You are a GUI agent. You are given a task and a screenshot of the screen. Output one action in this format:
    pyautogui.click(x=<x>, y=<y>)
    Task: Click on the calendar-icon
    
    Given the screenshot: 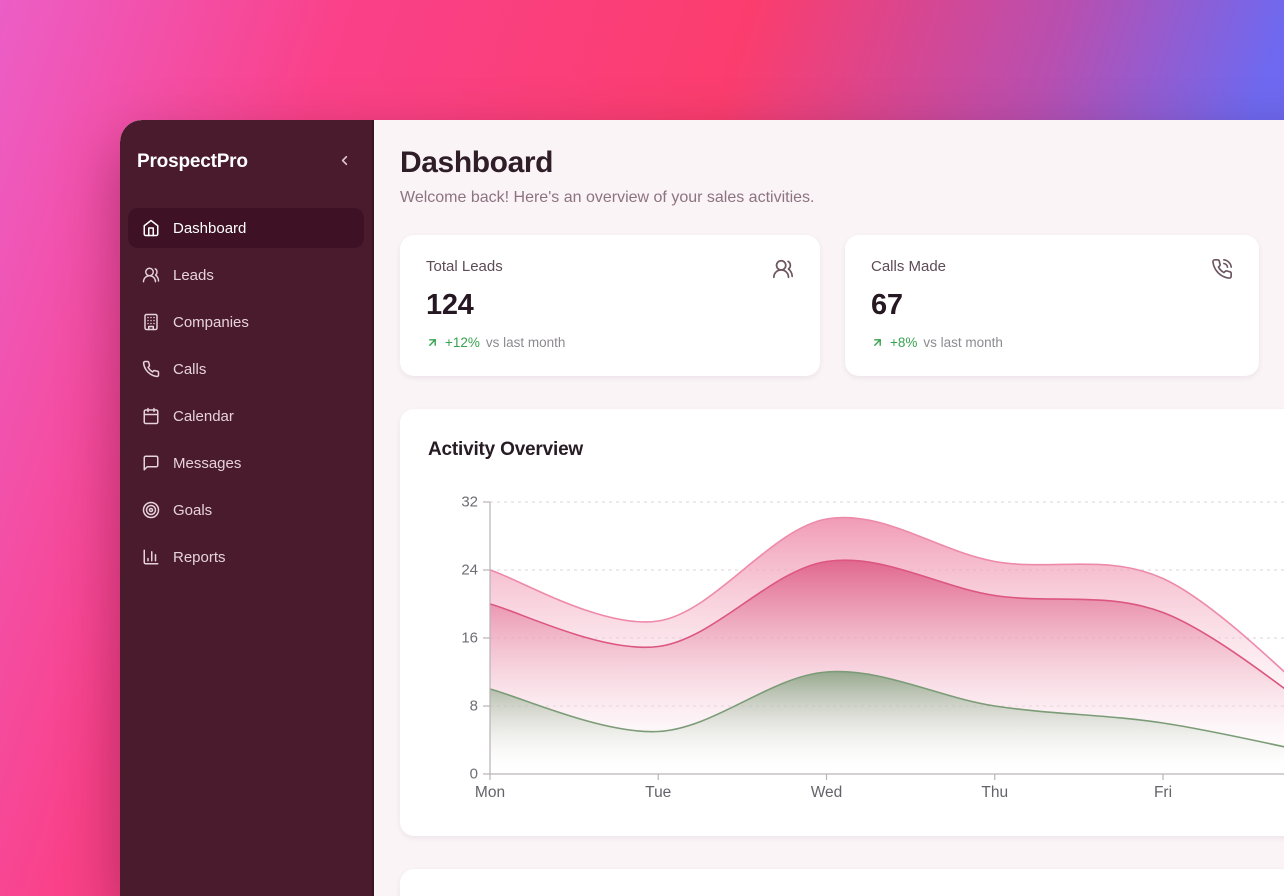 What is the action you would take?
    pyautogui.click(x=151, y=416)
    